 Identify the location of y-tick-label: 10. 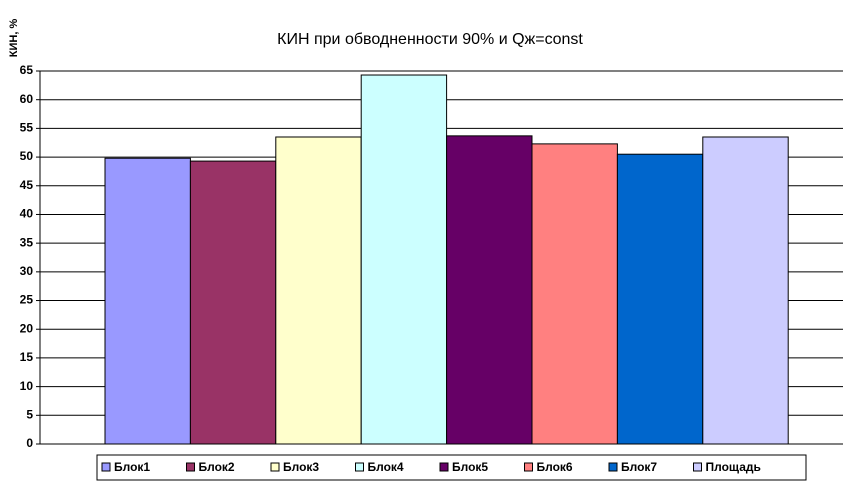
(27, 386).